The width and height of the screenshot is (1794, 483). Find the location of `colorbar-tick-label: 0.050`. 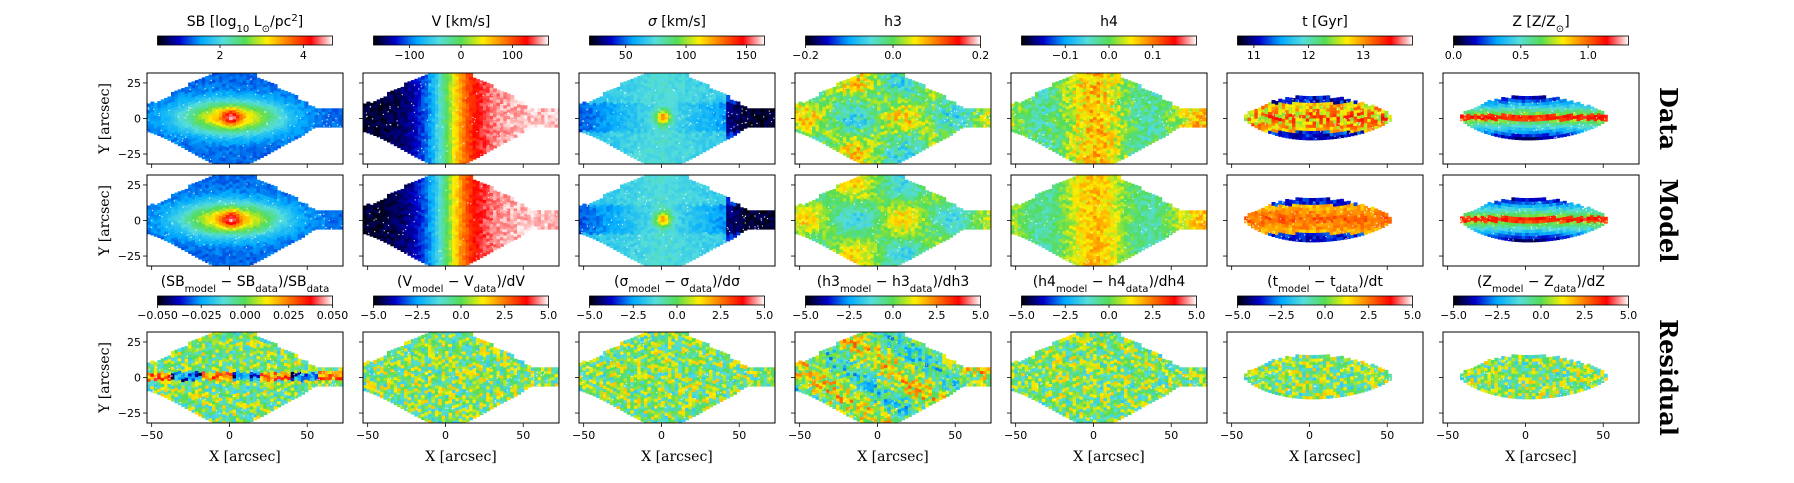

colorbar-tick-label: 0.050 is located at coordinates (333, 315).